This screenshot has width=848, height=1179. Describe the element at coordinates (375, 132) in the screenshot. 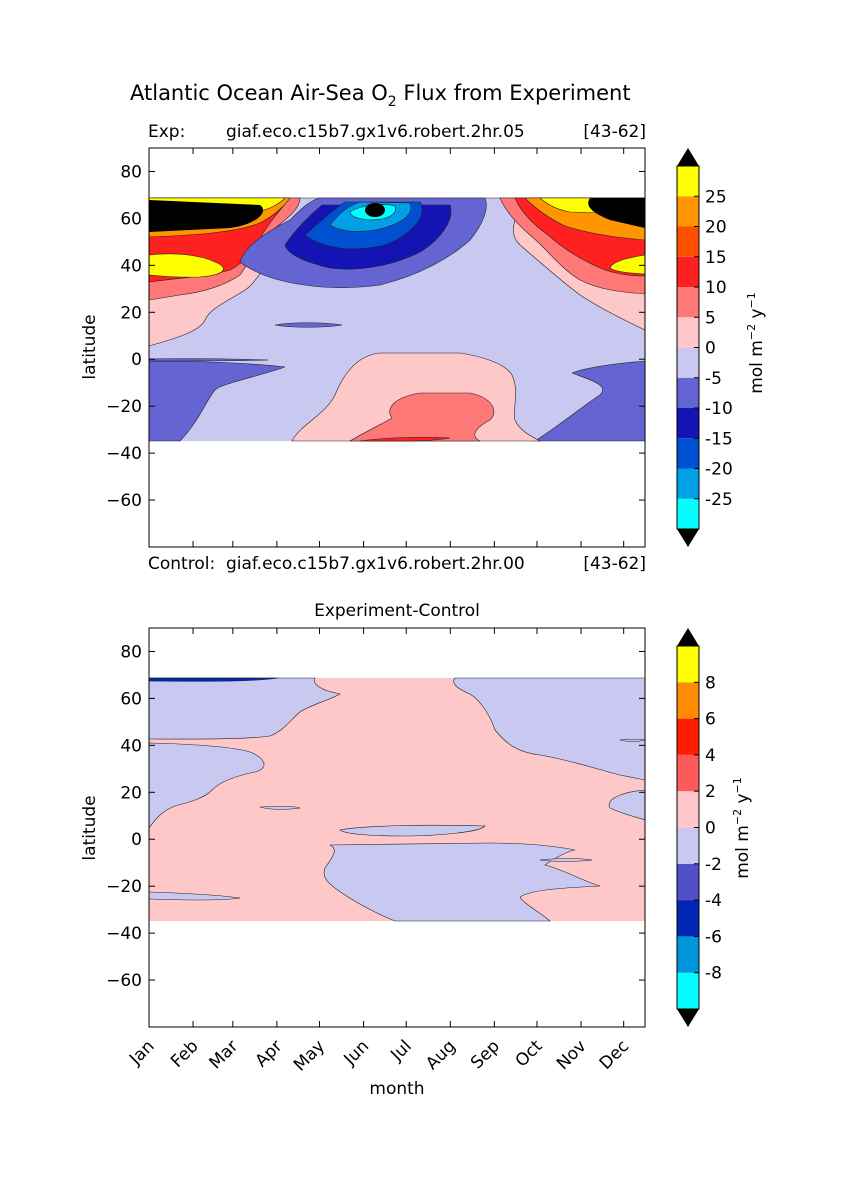

I see `exp-case-name: giaf.eco.c15b7.gx1v6.robert.2hr.05` at that location.